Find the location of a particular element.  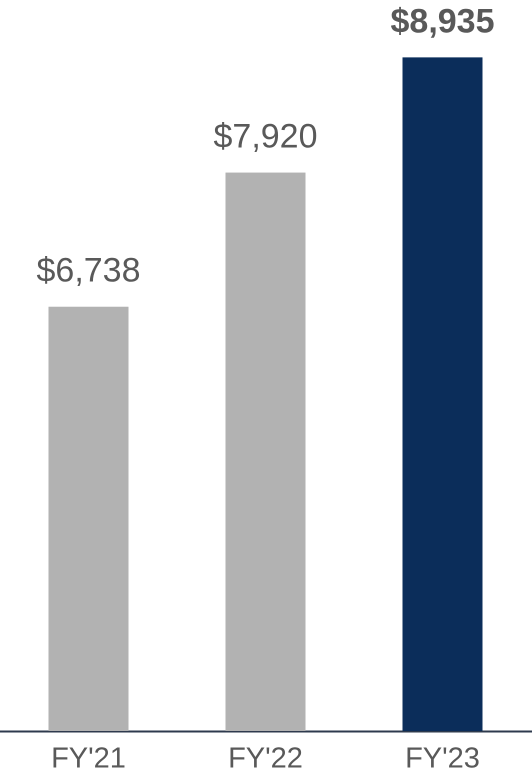

value-label: $7,920 is located at coordinates (266, 137).